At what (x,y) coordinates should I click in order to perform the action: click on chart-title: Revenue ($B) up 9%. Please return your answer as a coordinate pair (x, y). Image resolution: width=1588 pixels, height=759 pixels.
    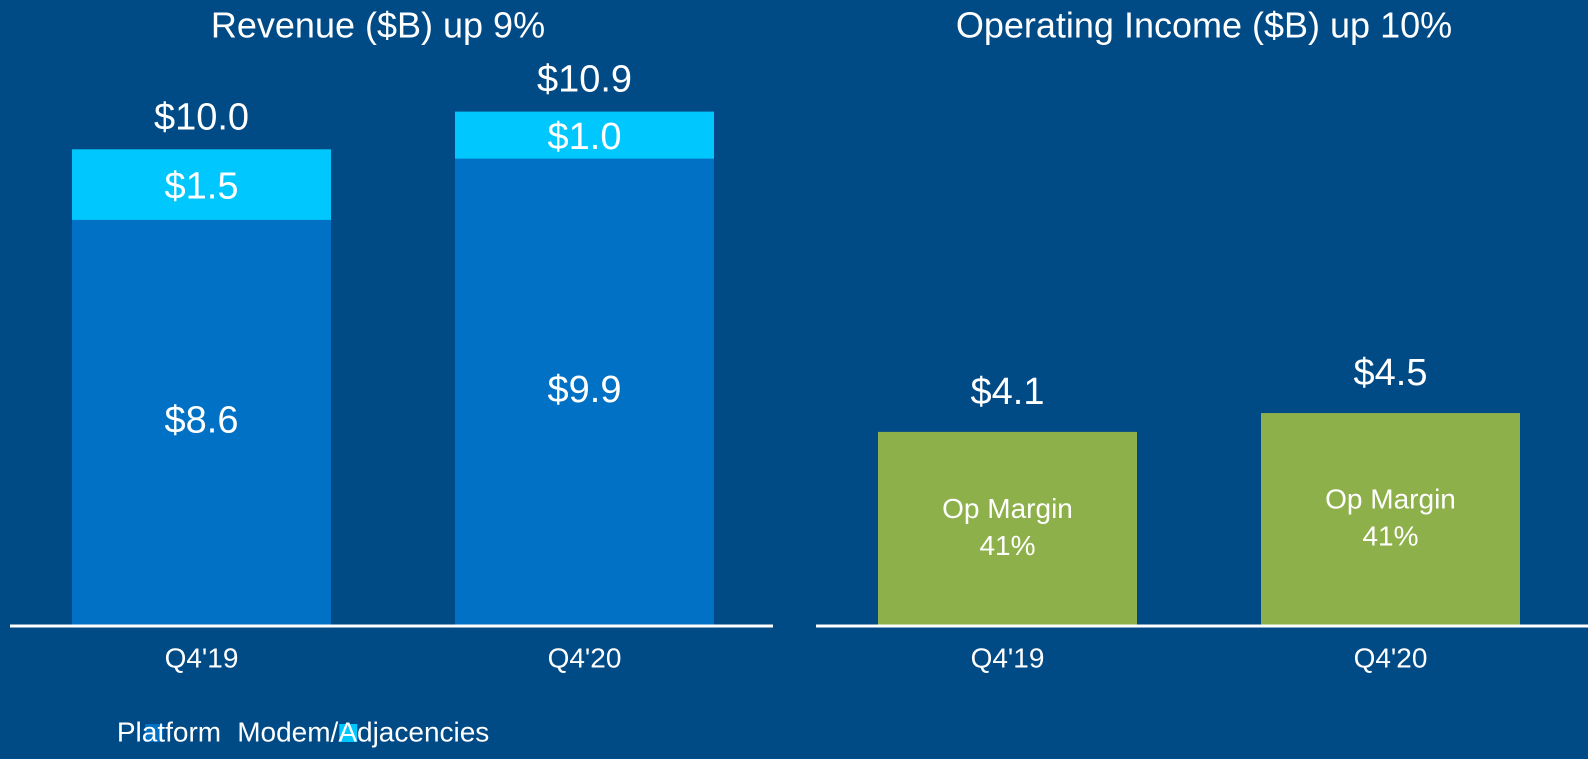
    Looking at the image, I should click on (378, 25).